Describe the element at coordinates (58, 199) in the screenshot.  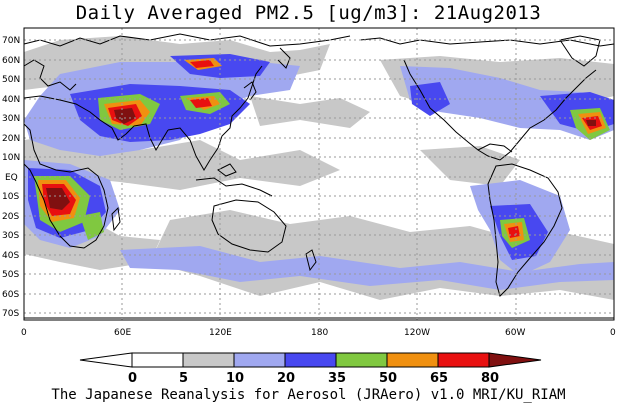
I see `shade-darkred-africa` at that location.